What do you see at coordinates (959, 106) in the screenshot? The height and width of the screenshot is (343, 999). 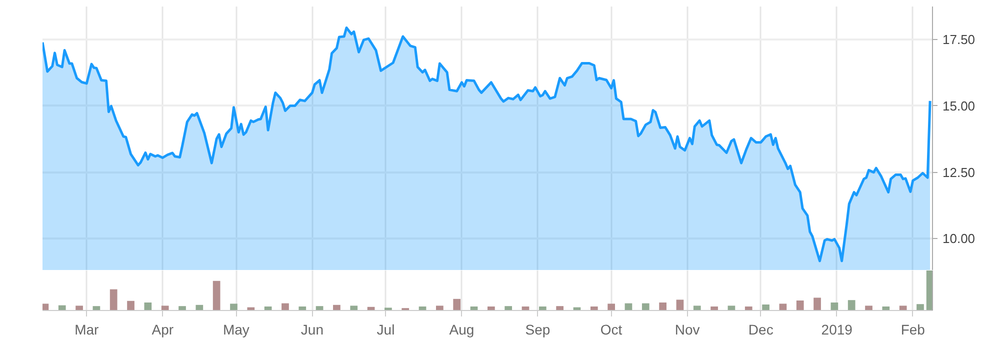 I see `y-tick-label: 15.00` at bounding box center [959, 106].